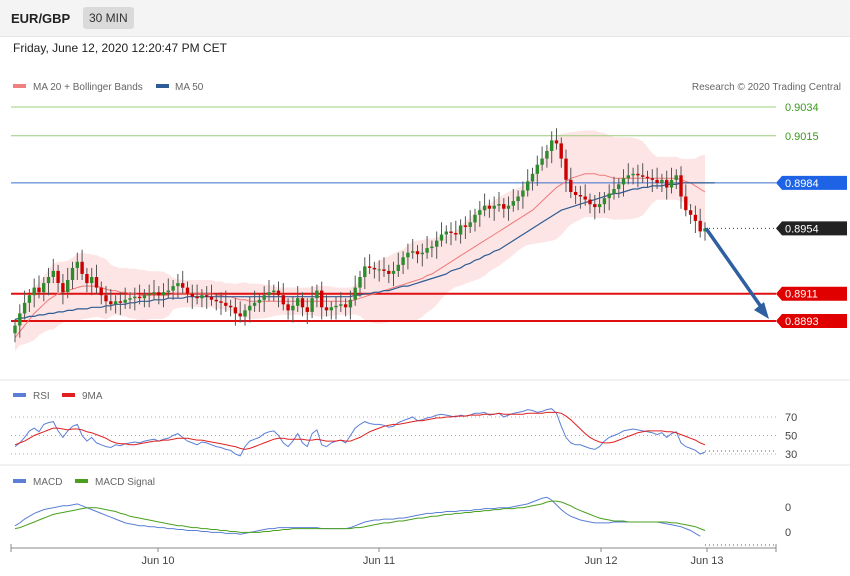  I want to click on legend-swatch-ma50, so click(162, 86).